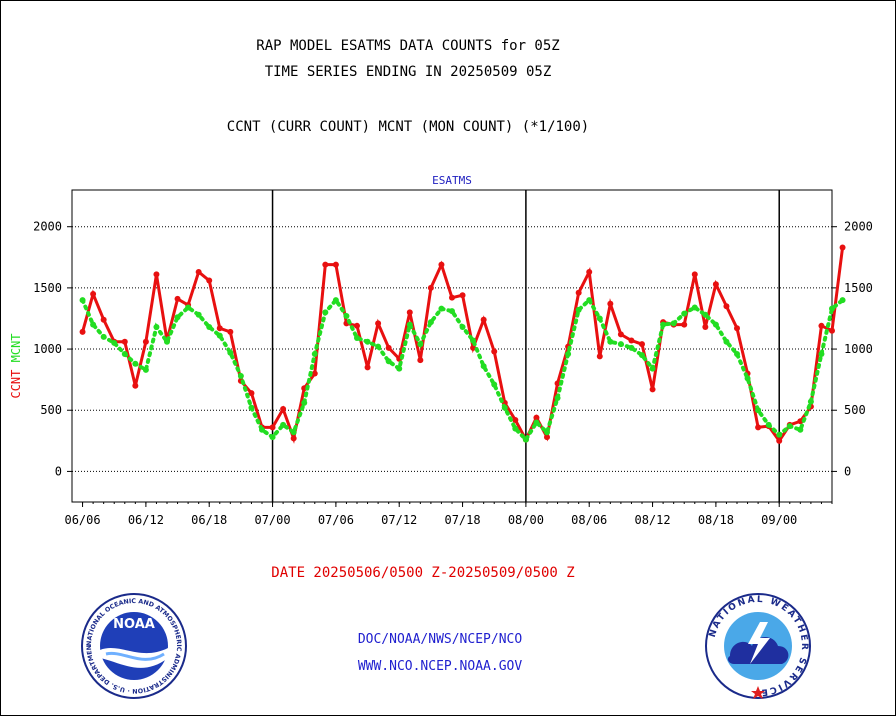 This screenshot has height=716, width=896. I want to click on x-tick-label: 08/18, so click(716, 520).